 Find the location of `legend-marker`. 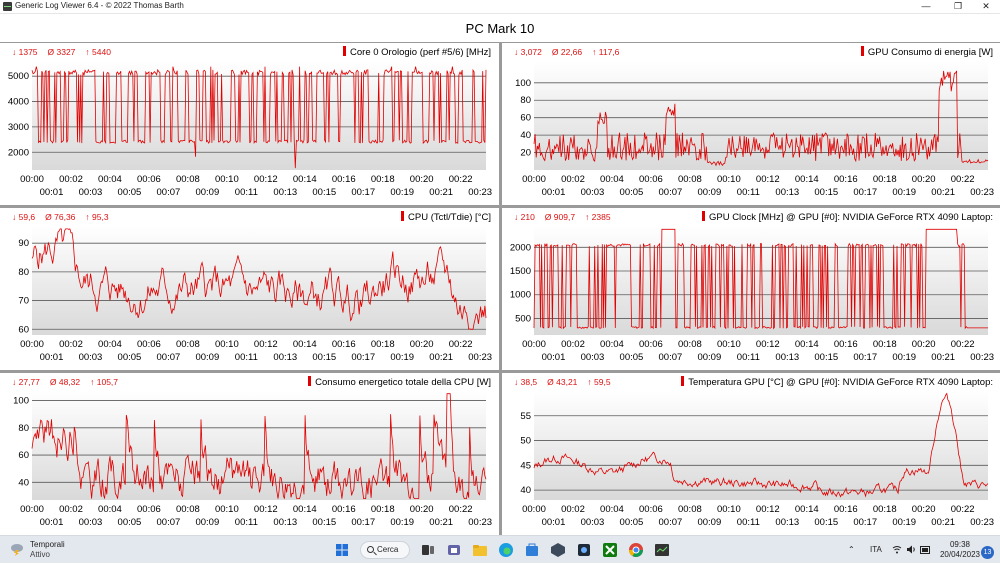

legend-marker is located at coordinates (683, 381).